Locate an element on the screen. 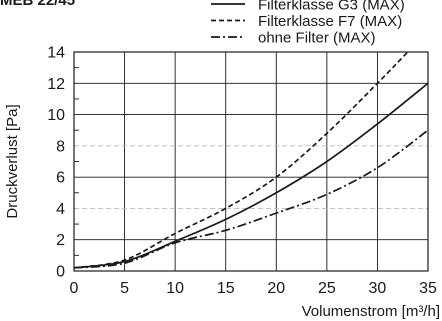  figure-title: MEB 22/45 is located at coordinates (38, 4).